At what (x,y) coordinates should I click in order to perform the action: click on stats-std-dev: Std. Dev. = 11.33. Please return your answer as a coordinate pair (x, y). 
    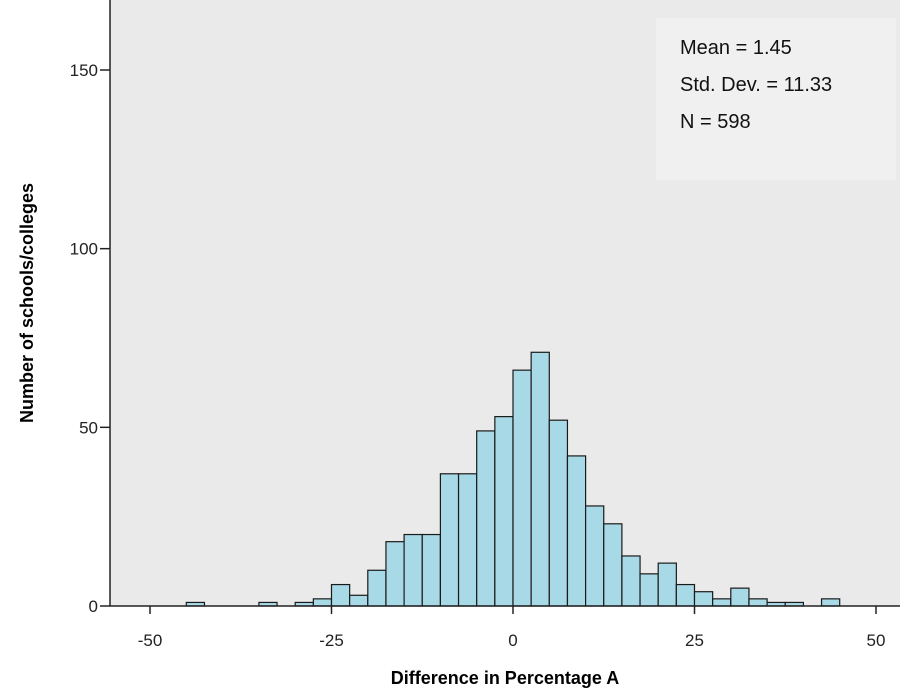
    Looking at the image, I should click on (756, 85).